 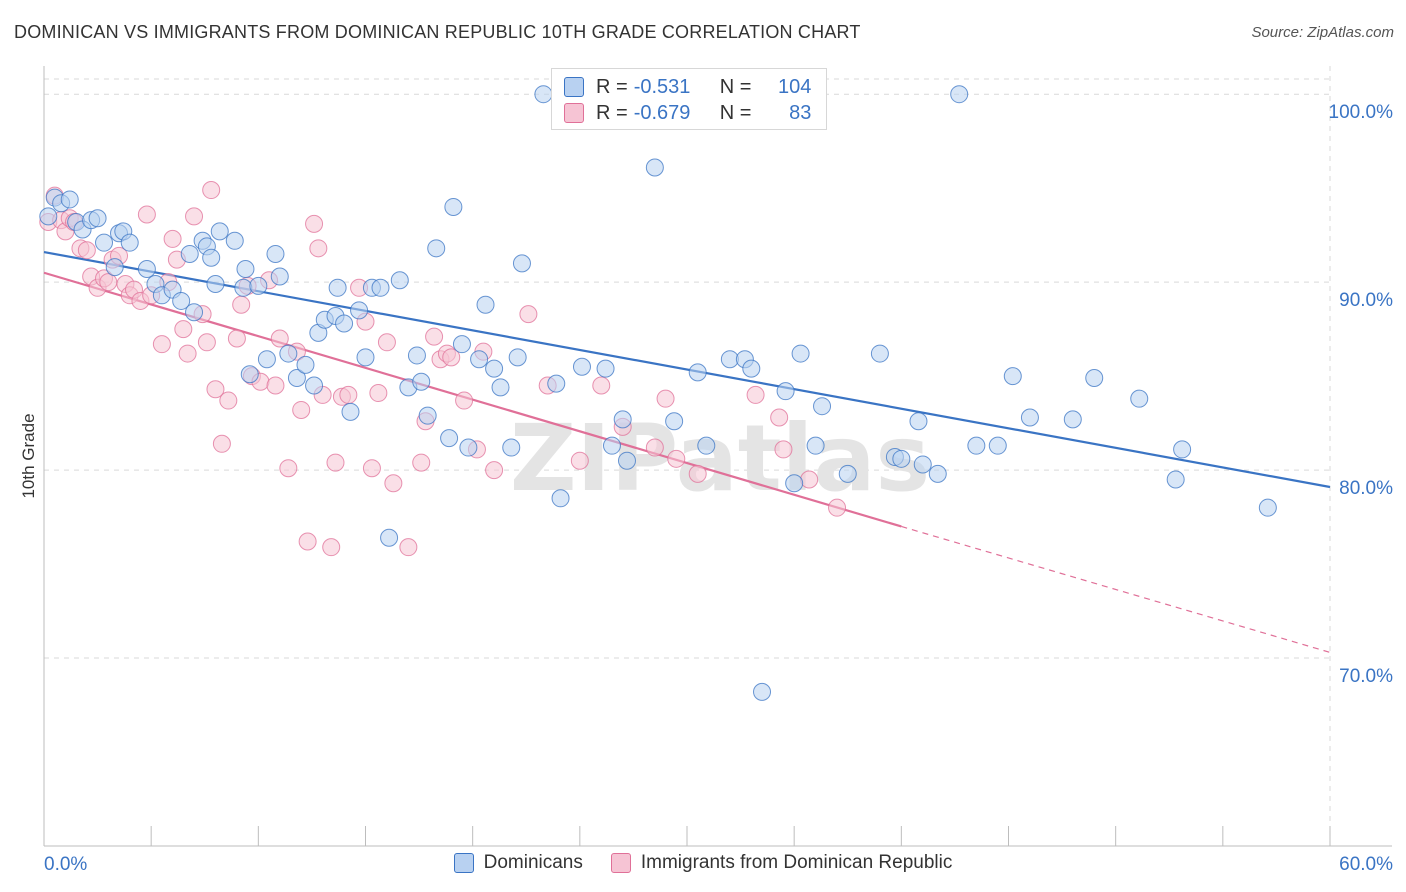 What do you see at coordinates (620, 863) in the screenshot?
I see `legend-swatch-pink` at bounding box center [620, 863].